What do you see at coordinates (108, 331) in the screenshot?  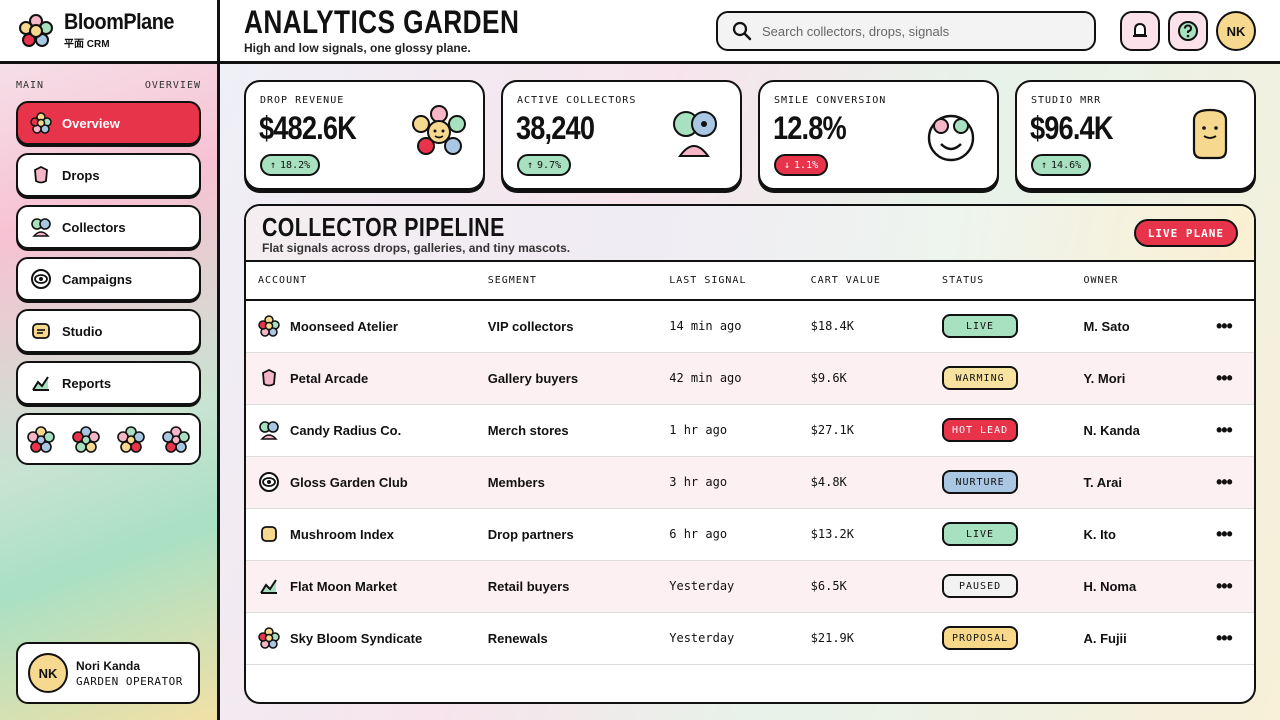 I see `sidebar-item-studio: Studio` at bounding box center [108, 331].